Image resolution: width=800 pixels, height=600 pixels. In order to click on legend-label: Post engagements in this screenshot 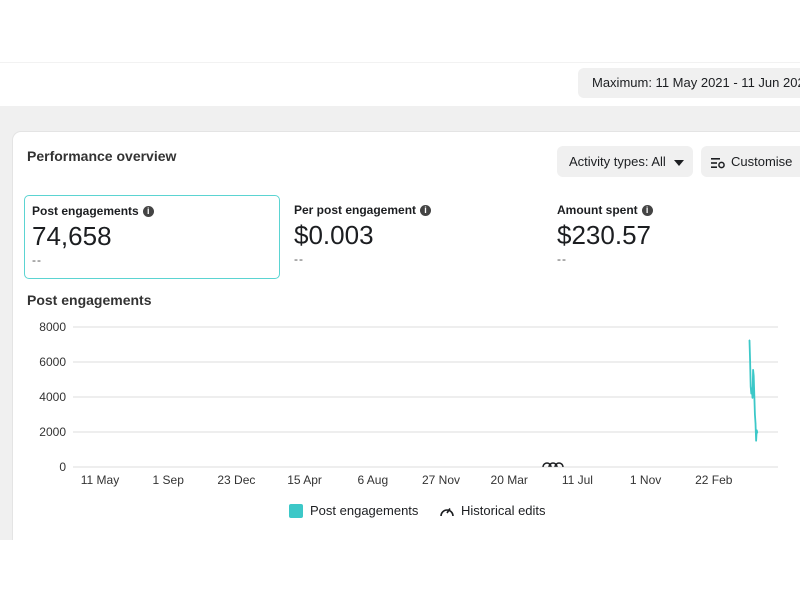, I will do `click(364, 510)`.